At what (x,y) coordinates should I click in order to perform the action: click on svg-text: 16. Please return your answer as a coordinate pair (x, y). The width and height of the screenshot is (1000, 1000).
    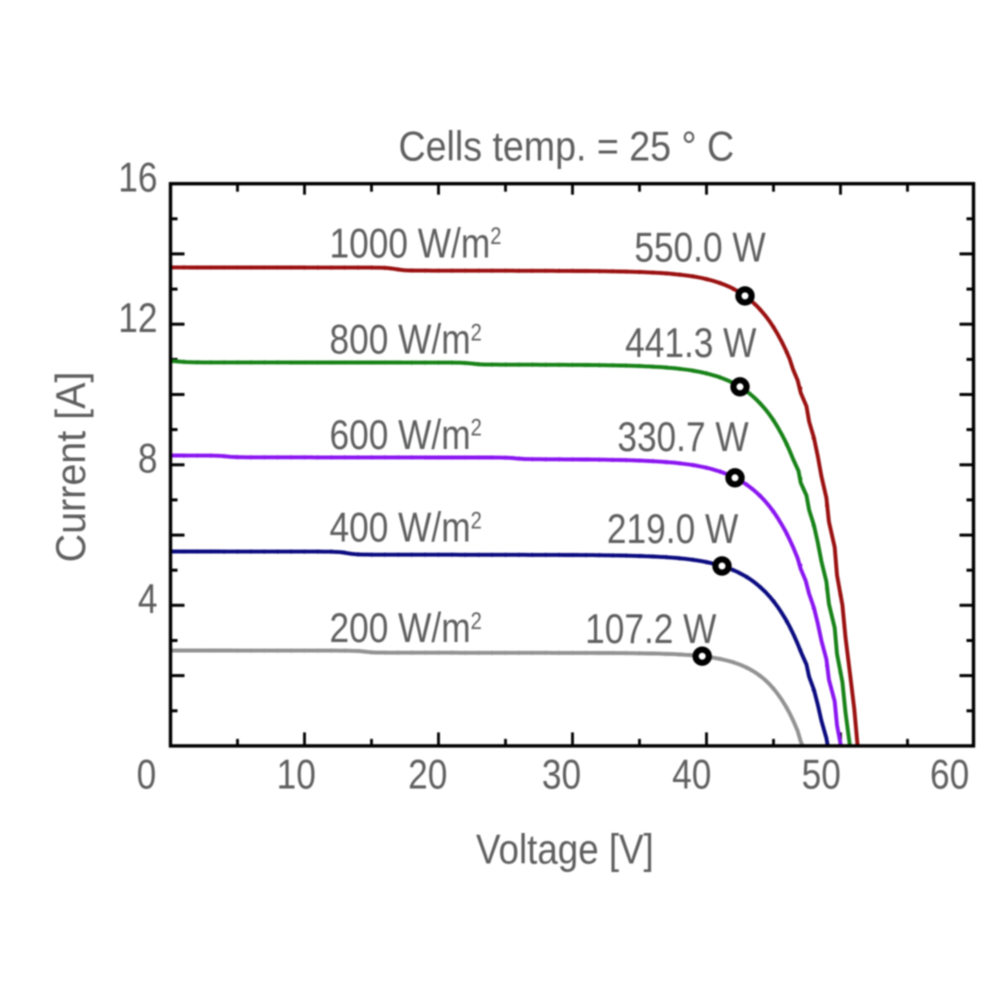
    Looking at the image, I should click on (137, 178).